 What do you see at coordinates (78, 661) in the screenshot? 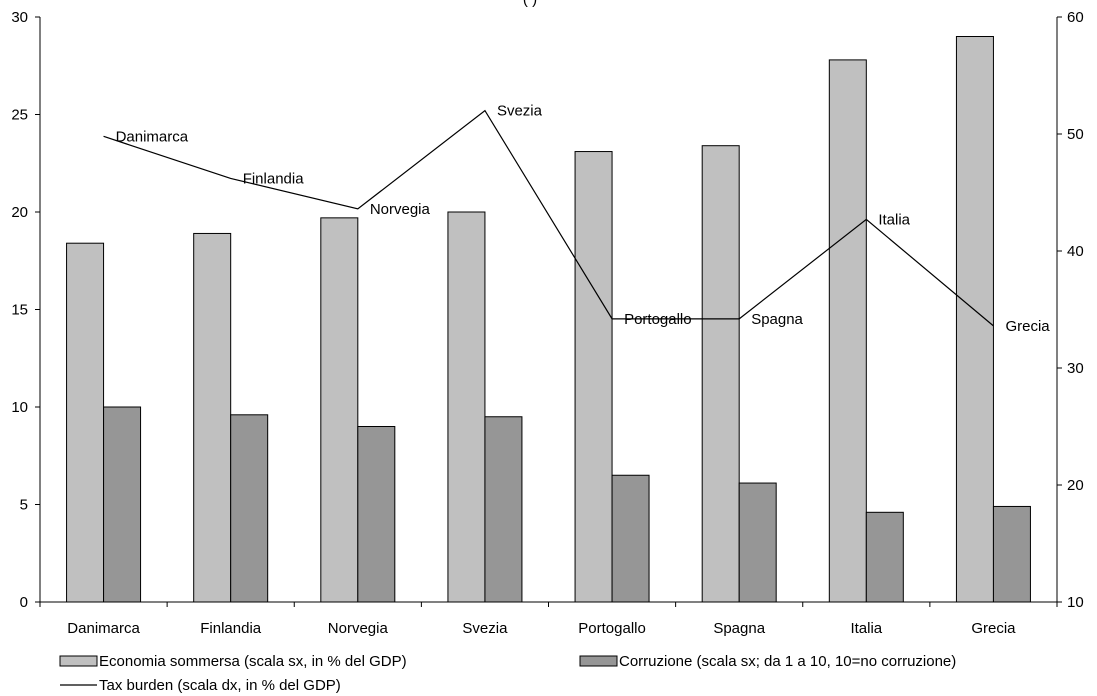
I see `legend-swatch-economia-sommersa` at bounding box center [78, 661].